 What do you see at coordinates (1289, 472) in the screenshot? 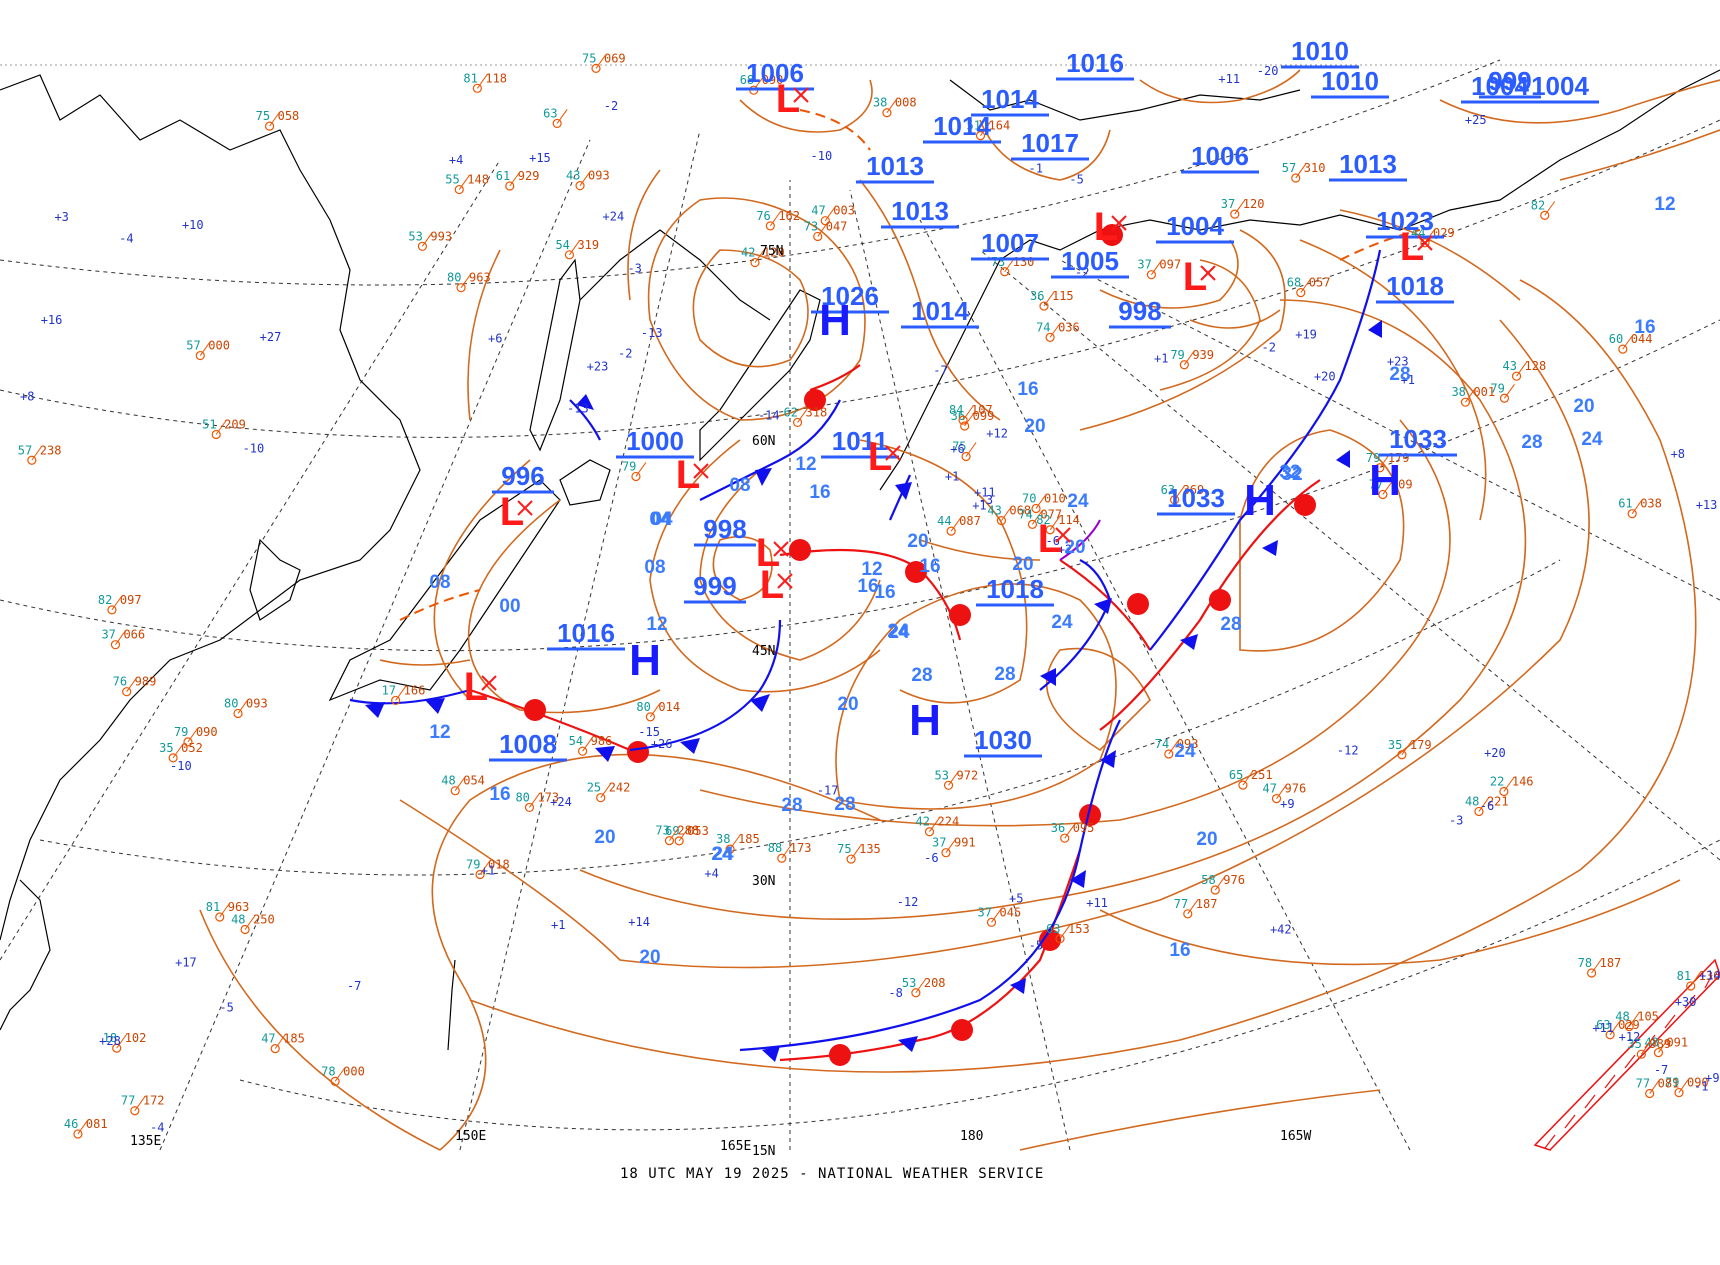
I see `isobar-label: 32` at bounding box center [1289, 472].